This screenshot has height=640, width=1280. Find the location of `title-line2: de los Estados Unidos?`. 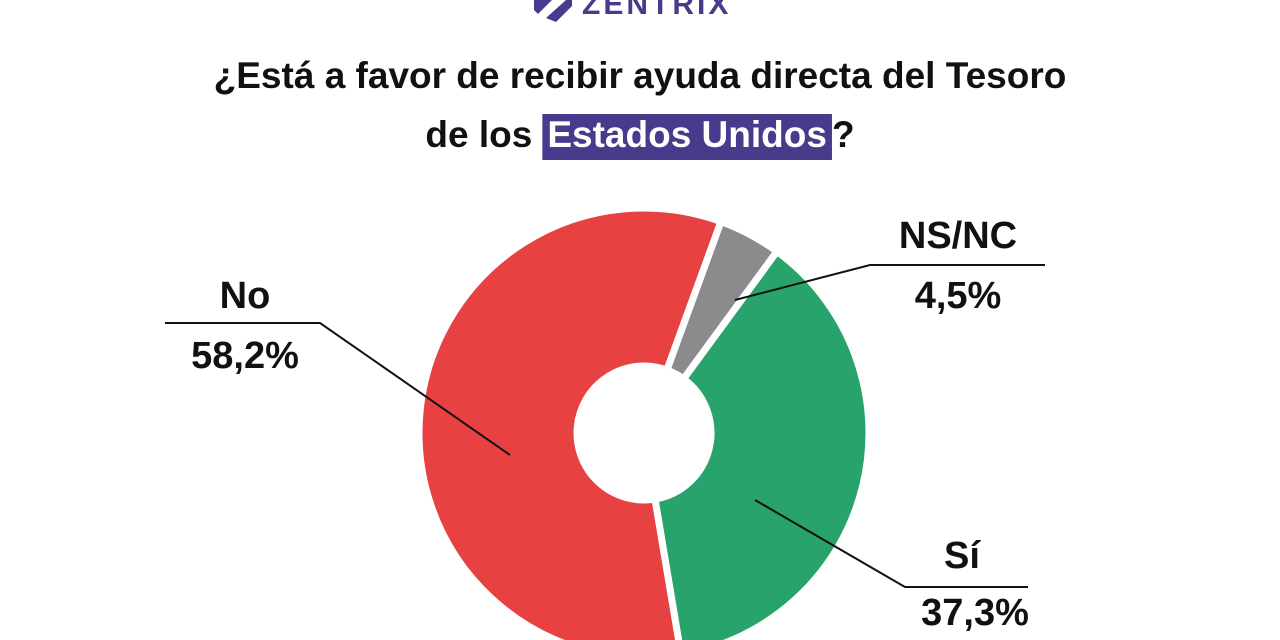

title-line2: de los Estados Unidos? is located at coordinates (640, 137).